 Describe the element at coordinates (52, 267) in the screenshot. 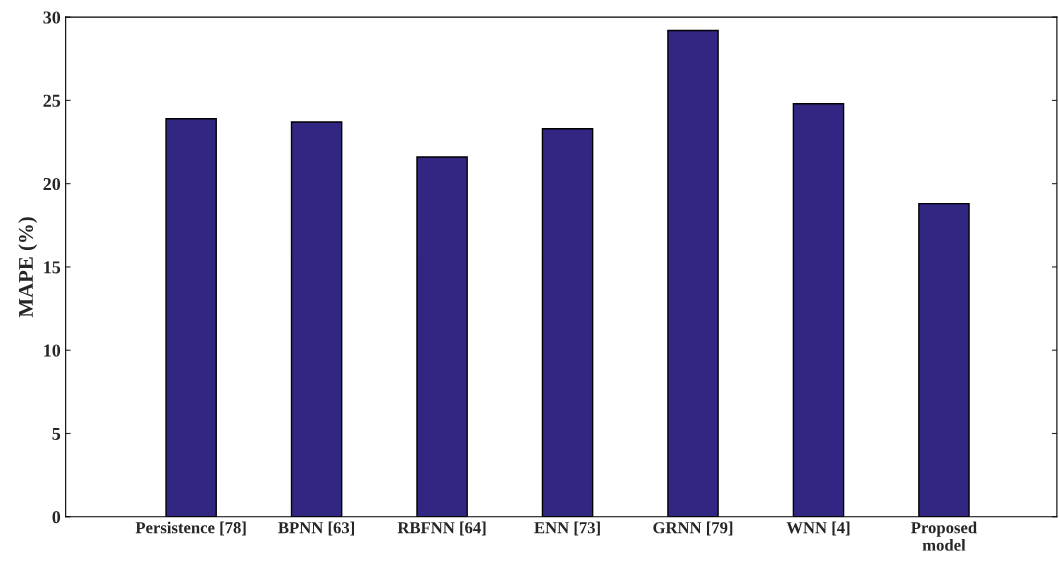

I see `y-tick-label: 15` at that location.